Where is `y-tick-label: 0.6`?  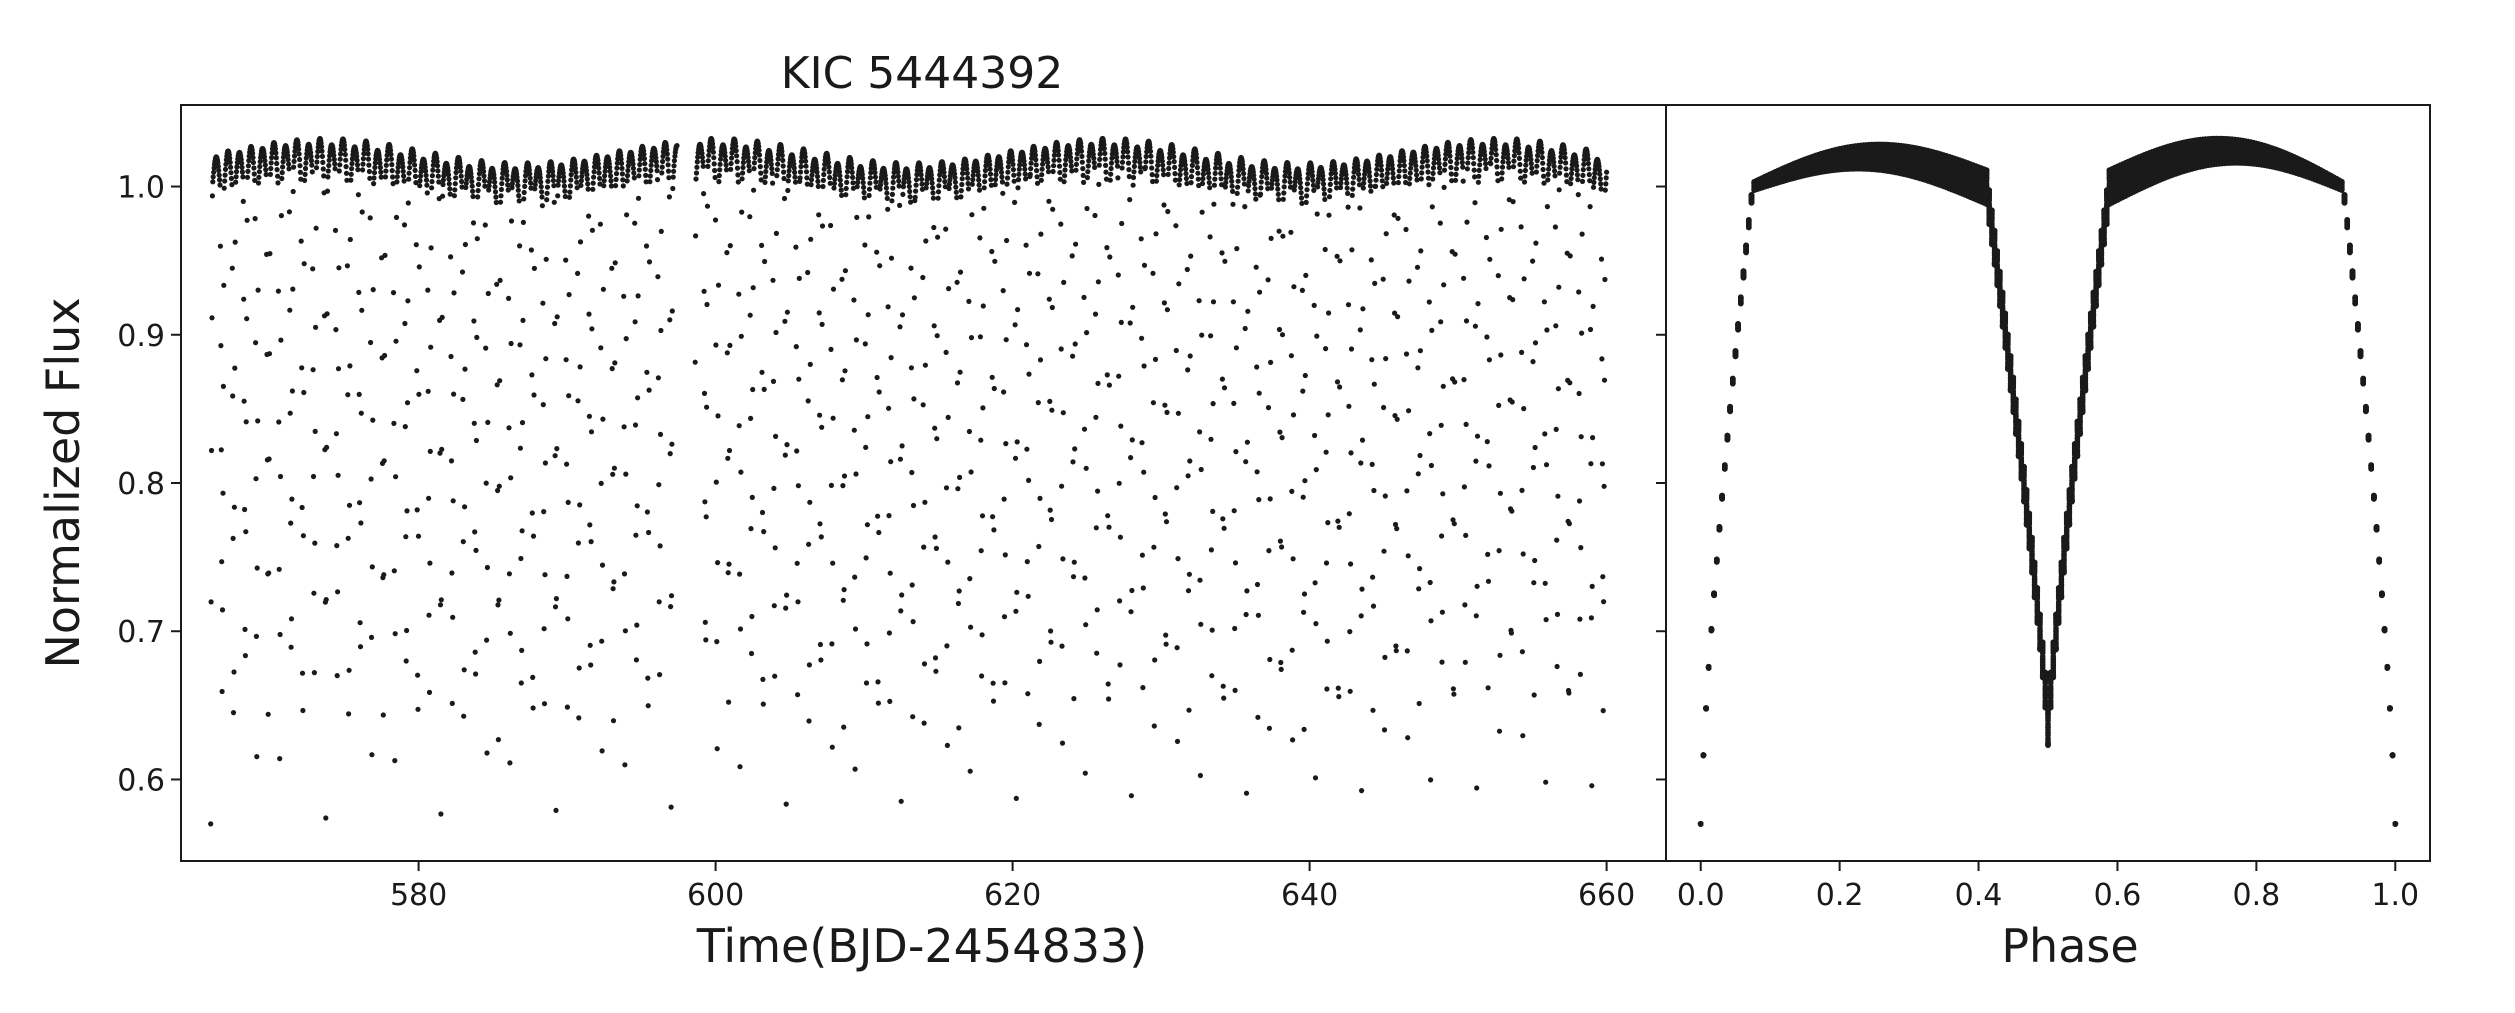 y-tick-label: 0.6 is located at coordinates (141, 780).